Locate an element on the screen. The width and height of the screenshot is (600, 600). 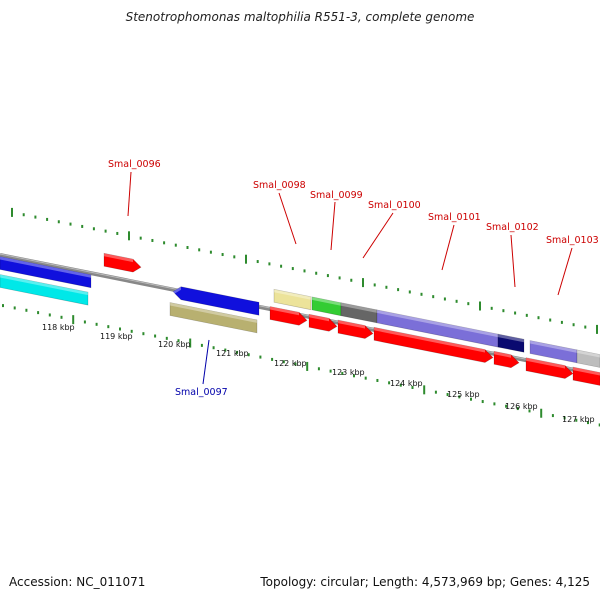
scale-label: 118 kbp is located at coordinates (58, 327).